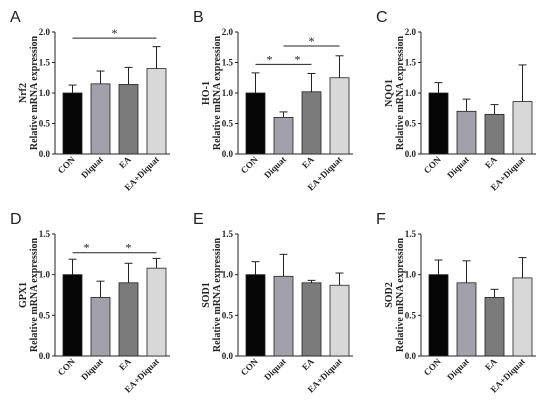  I want to click on y-axis-label: NQO1, so click(389, 93).